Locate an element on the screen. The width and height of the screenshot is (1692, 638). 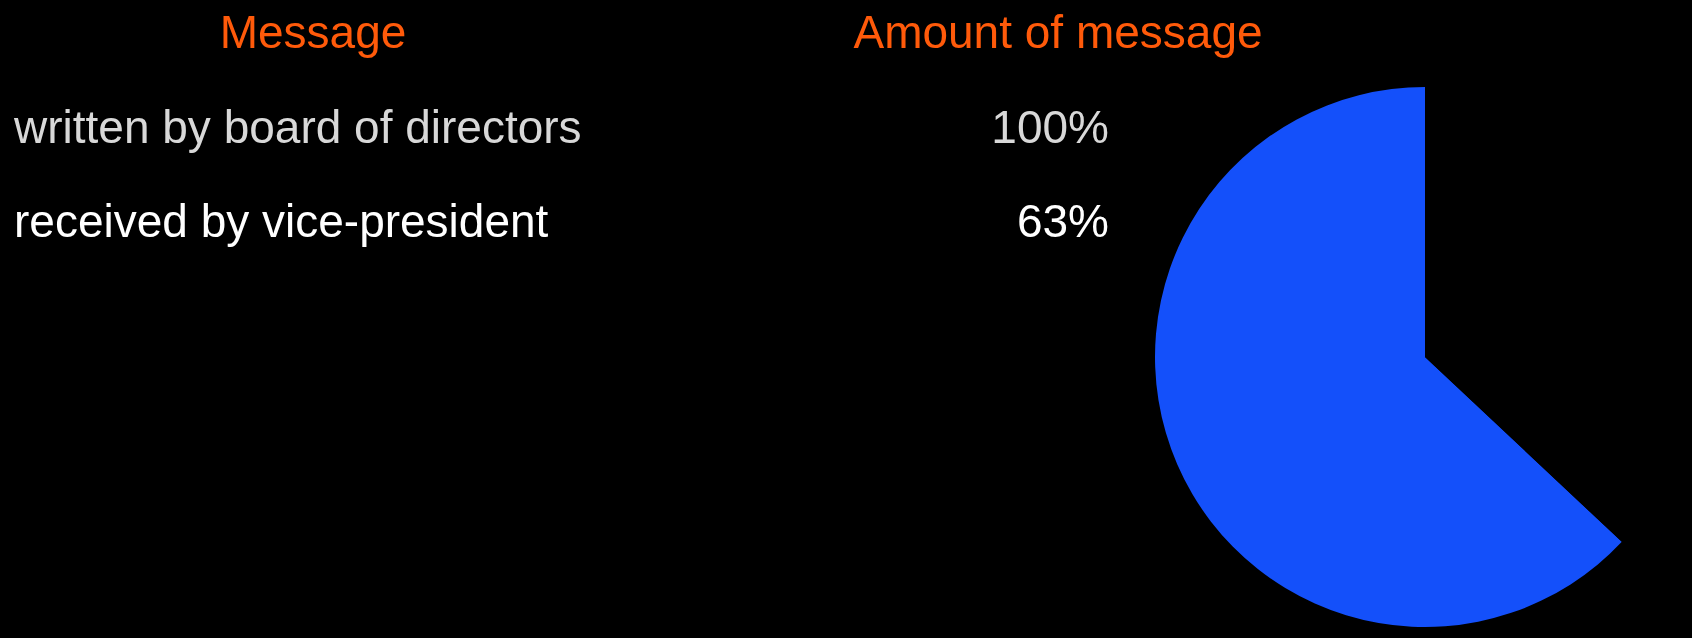
text: received by vice-president is located at coordinates (281, 221).